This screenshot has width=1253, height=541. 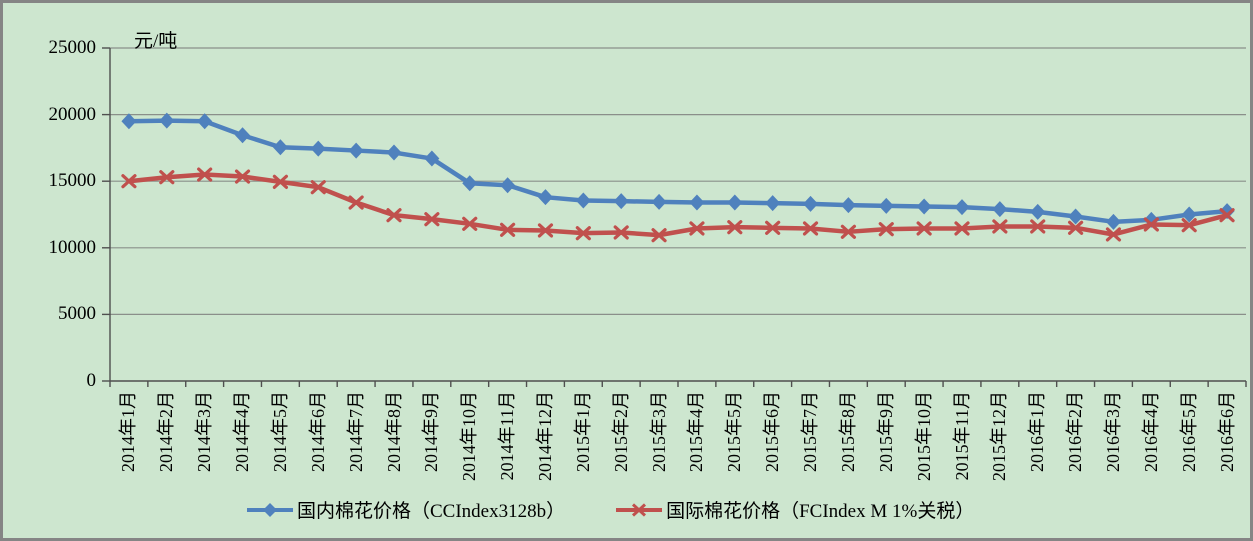 What do you see at coordinates (961, 436) in the screenshot?
I see `x-axis-label-text: 2015年11月` at bounding box center [961, 436].